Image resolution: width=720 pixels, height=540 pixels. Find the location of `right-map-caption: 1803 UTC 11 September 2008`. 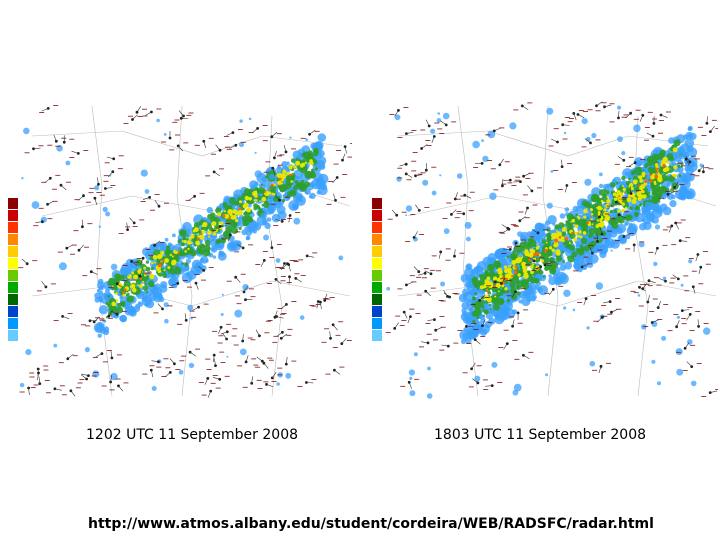

right-map-caption: 1803 UTC 11 September 2008 is located at coordinates (540, 435).